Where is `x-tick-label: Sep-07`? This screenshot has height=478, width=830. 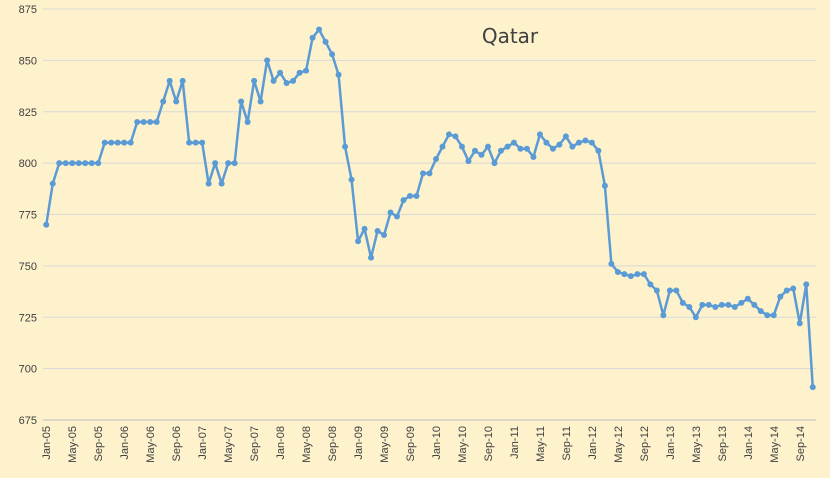
x-tick-label: Sep-07 is located at coordinates (255, 443).